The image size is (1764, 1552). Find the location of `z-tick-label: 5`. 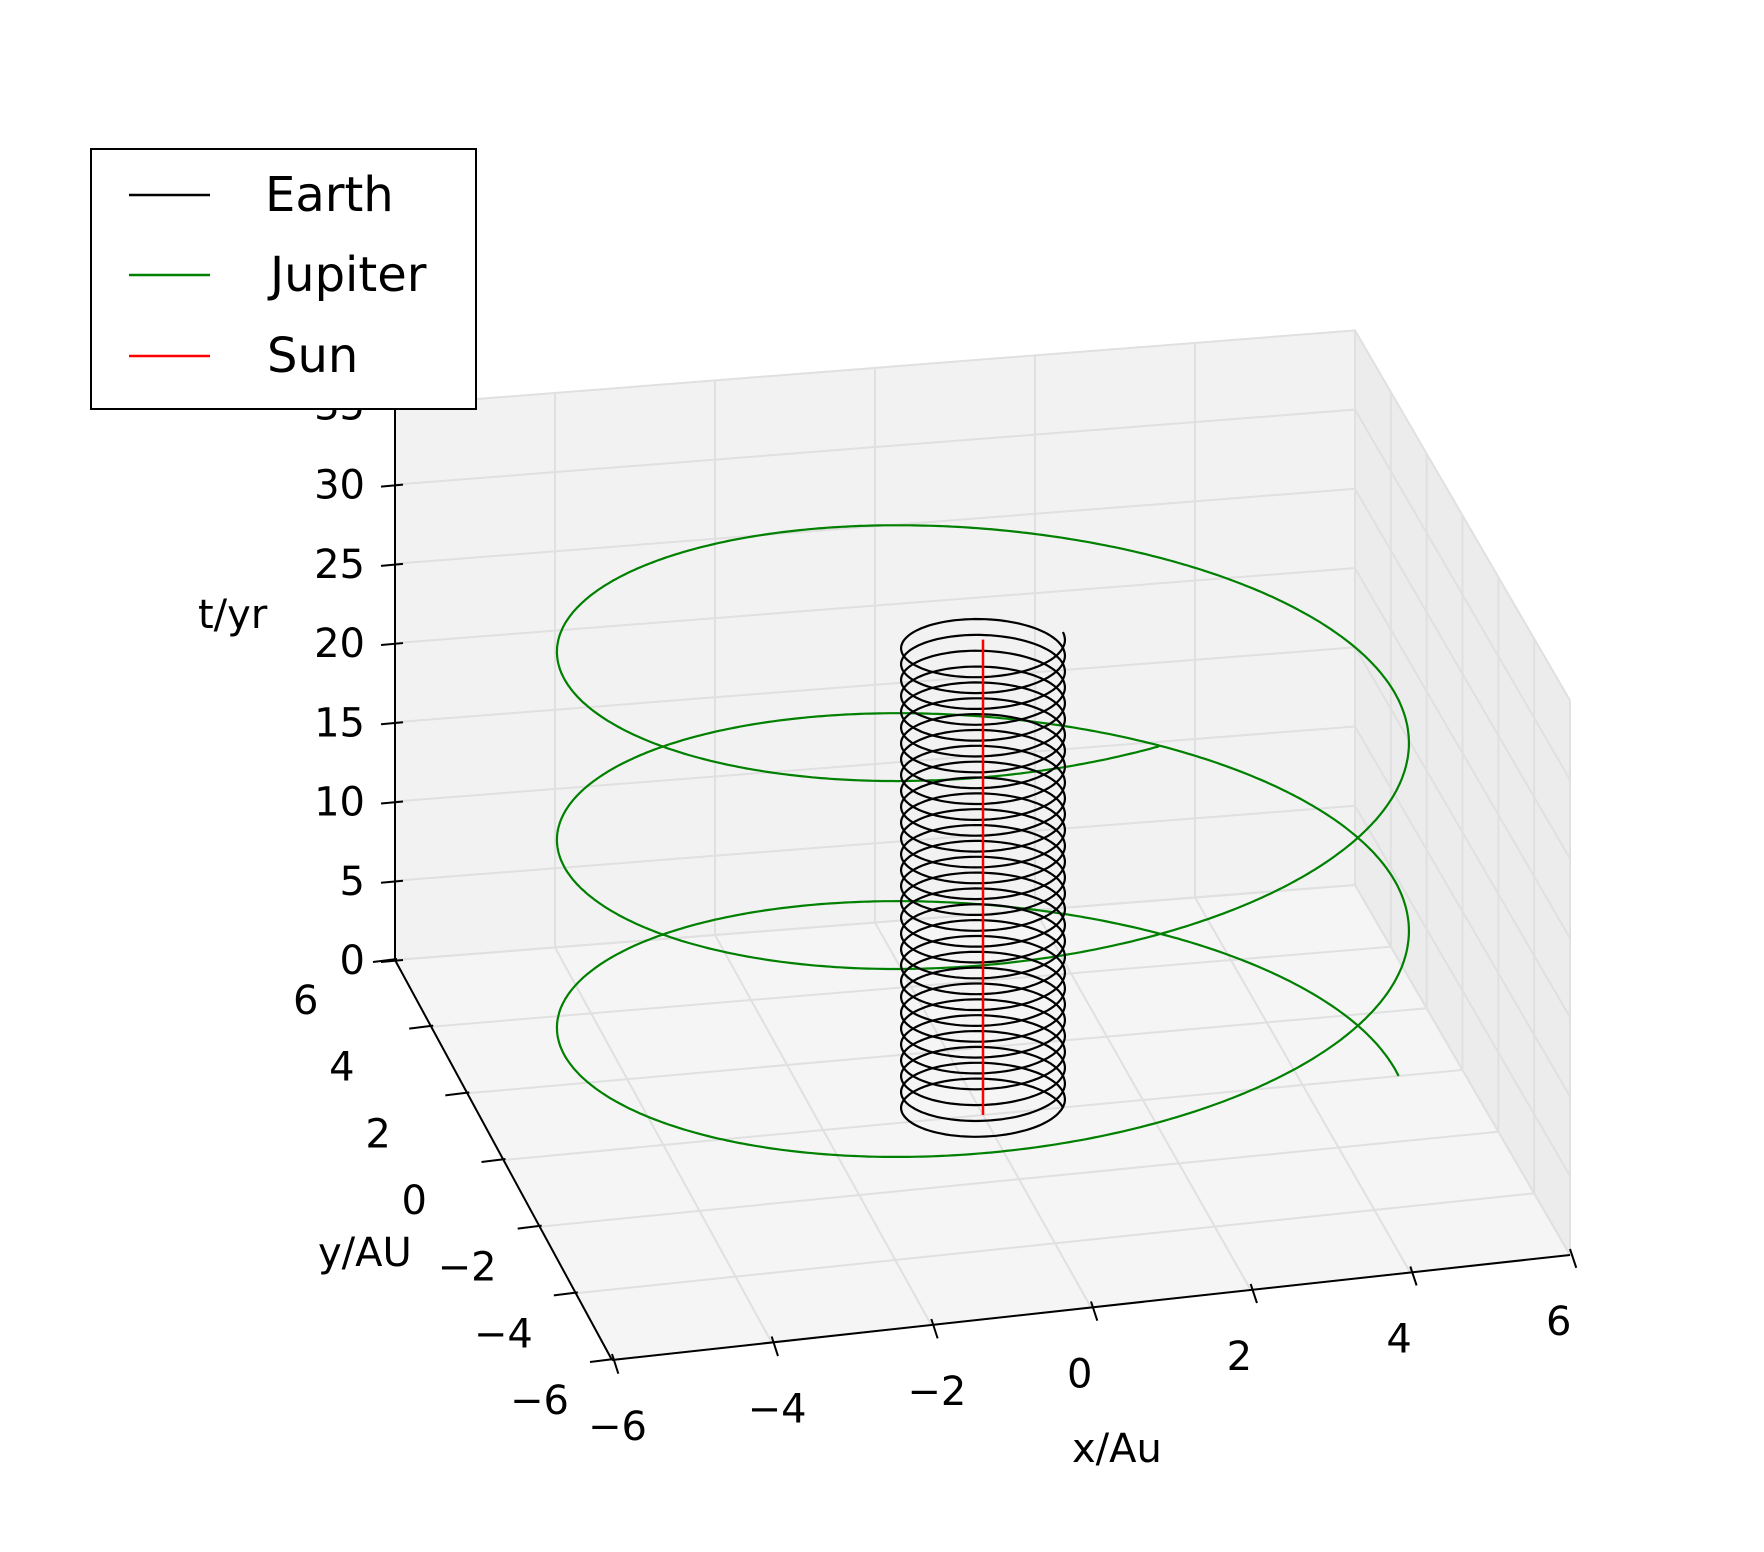

z-tick-label: 5 is located at coordinates (352, 882).